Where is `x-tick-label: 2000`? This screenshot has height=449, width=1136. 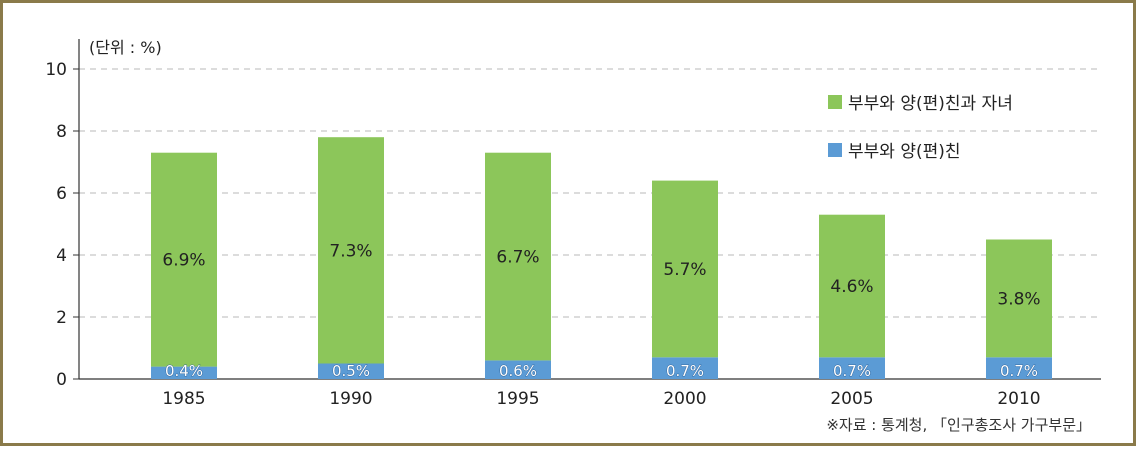 x-tick-label: 2000 is located at coordinates (684, 399).